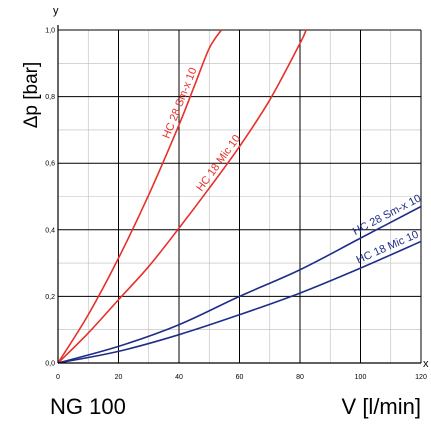 This screenshot has width=431, height=424. I want to click on x-tick-label: 120, so click(421, 377).